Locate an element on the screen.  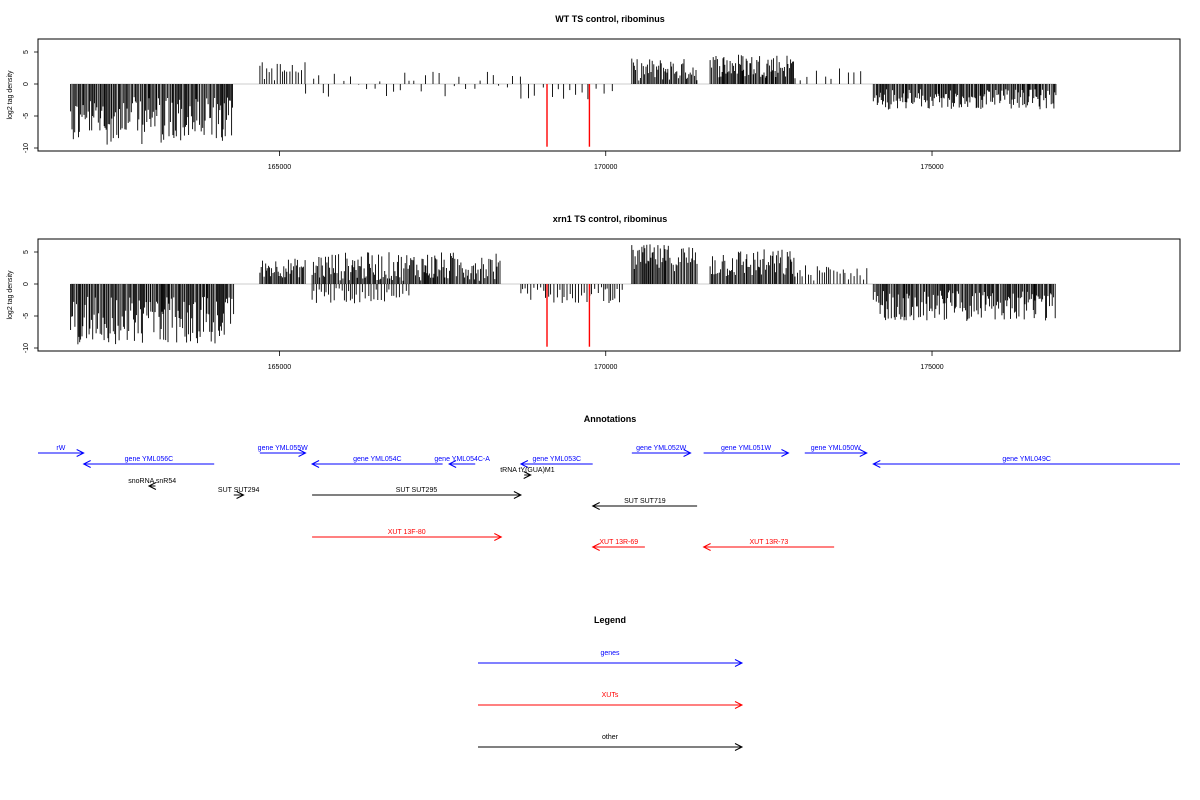
legend: Legend genes XUTs other is located at coordinates (611, 683).